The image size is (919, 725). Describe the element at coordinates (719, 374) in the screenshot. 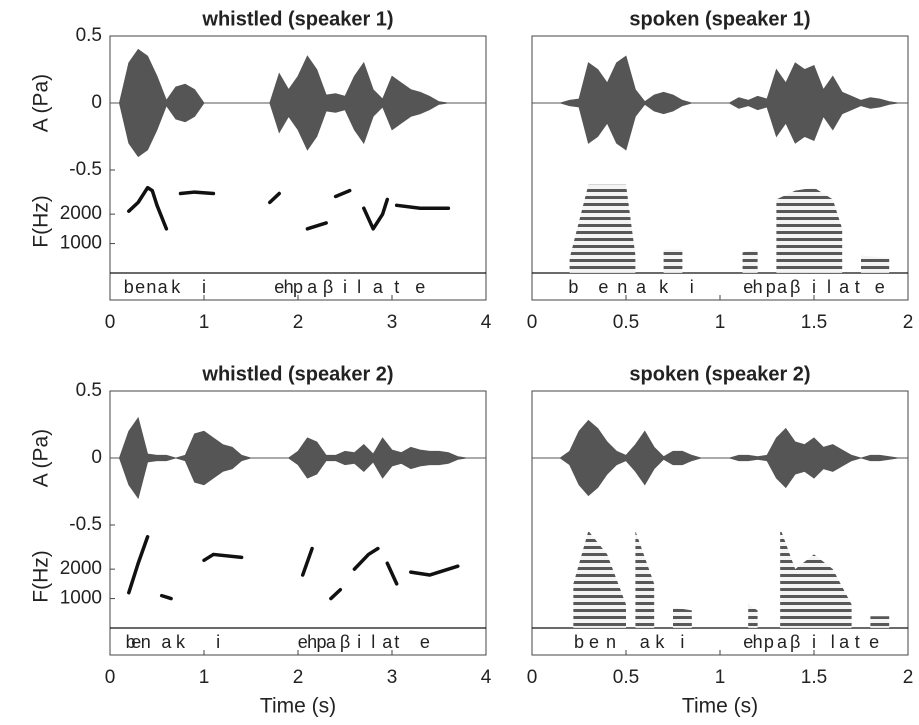

I see `panel-title: spoken (speaker 2)` at that location.